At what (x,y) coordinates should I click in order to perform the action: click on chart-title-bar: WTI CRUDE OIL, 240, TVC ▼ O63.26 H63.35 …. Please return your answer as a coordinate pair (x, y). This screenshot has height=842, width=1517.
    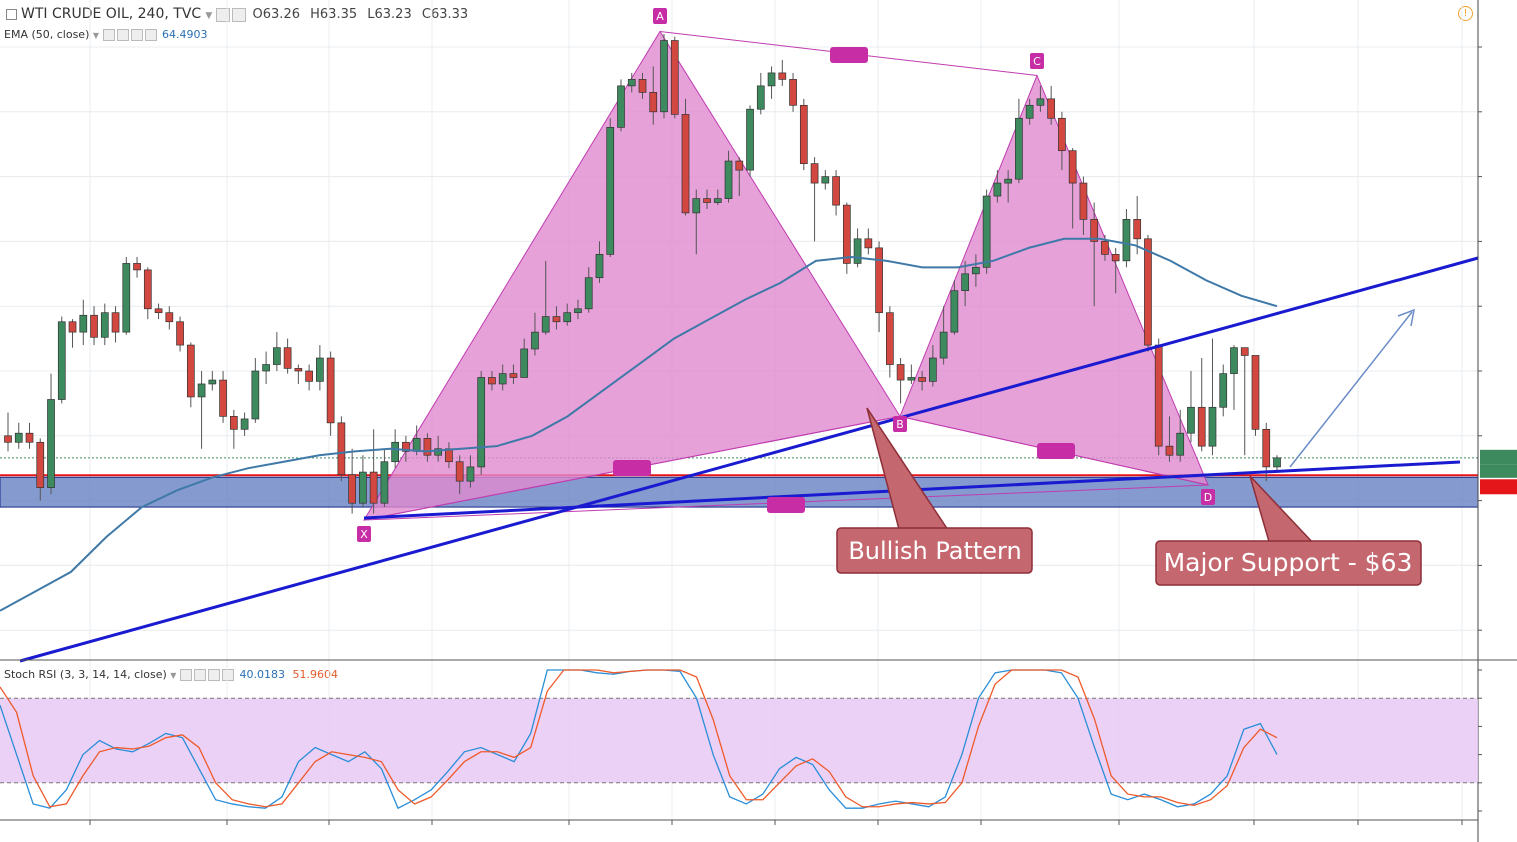
    Looking at the image, I should click on (237, 14).